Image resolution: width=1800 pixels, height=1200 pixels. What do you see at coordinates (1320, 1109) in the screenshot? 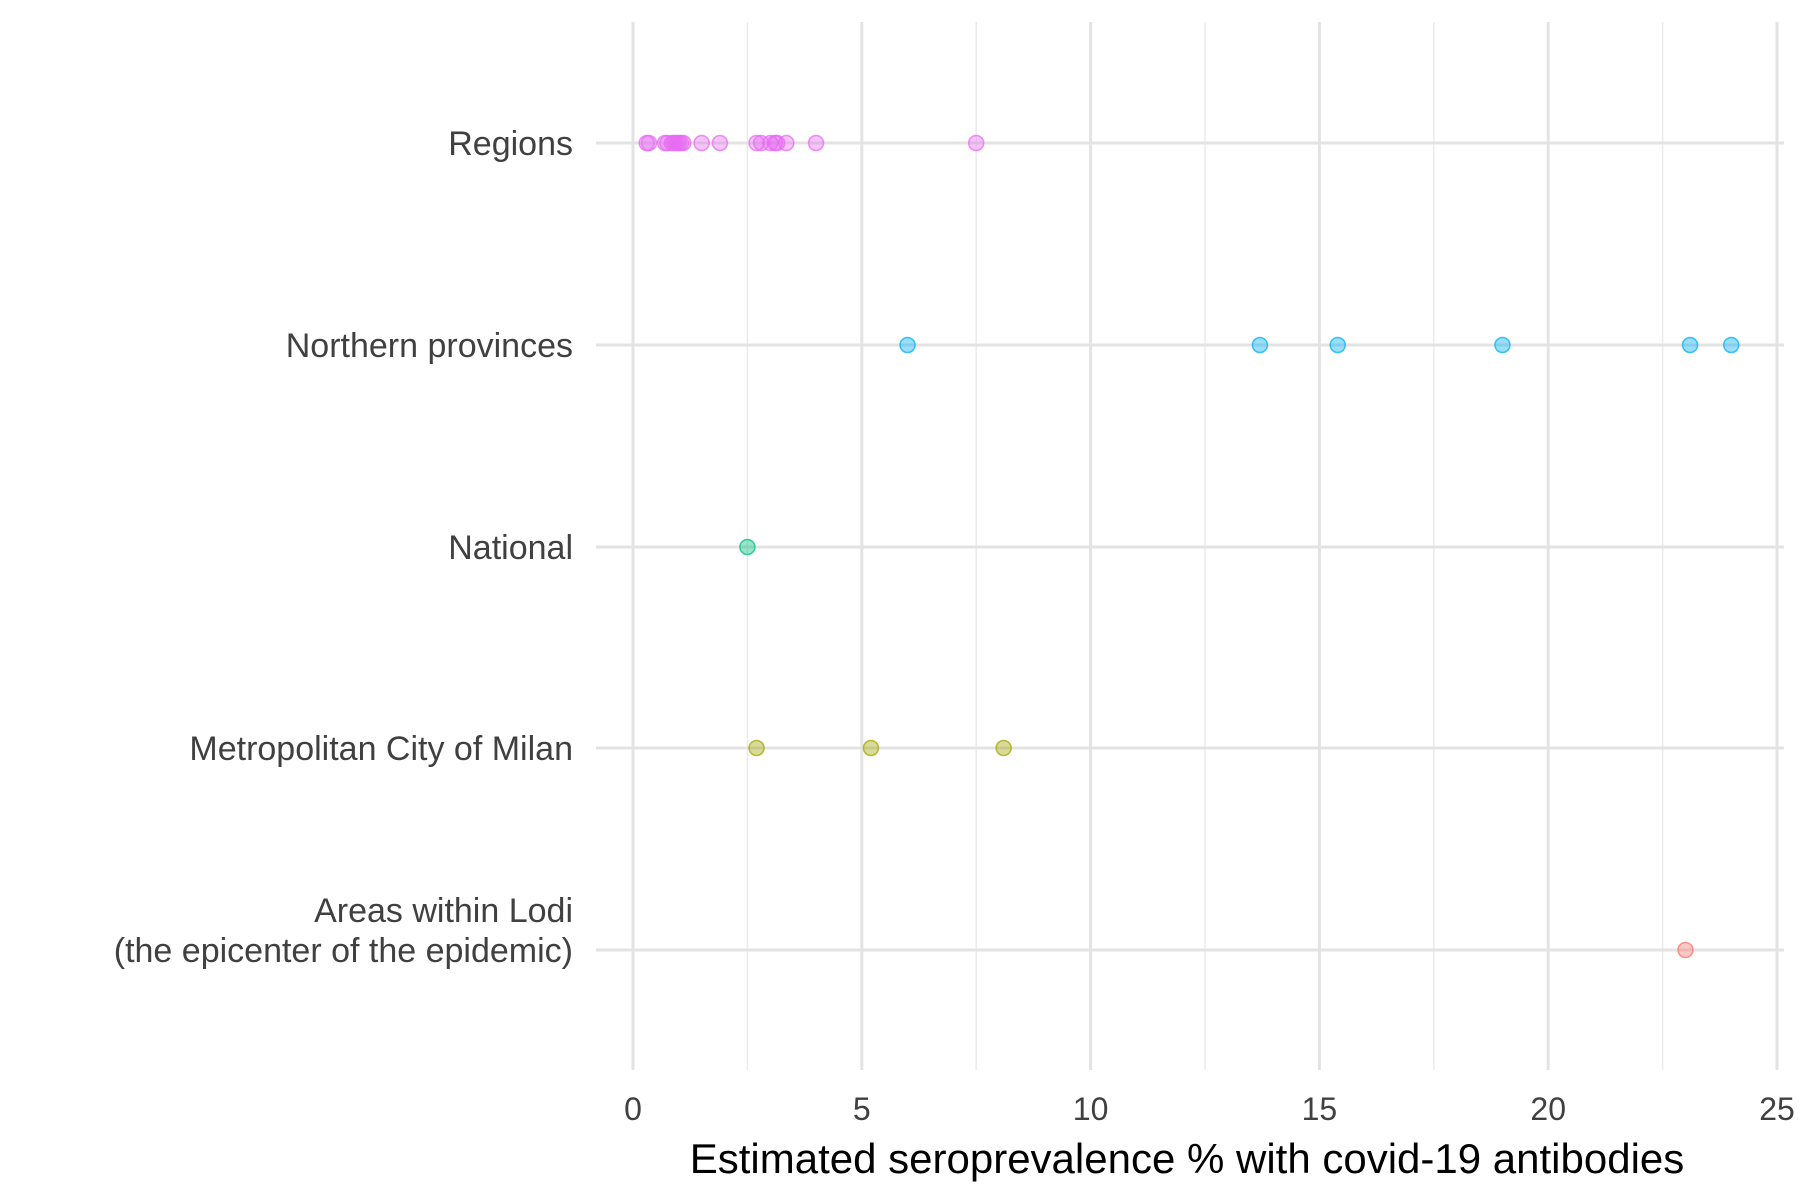
I see `x-tick-label: 15` at bounding box center [1320, 1109].